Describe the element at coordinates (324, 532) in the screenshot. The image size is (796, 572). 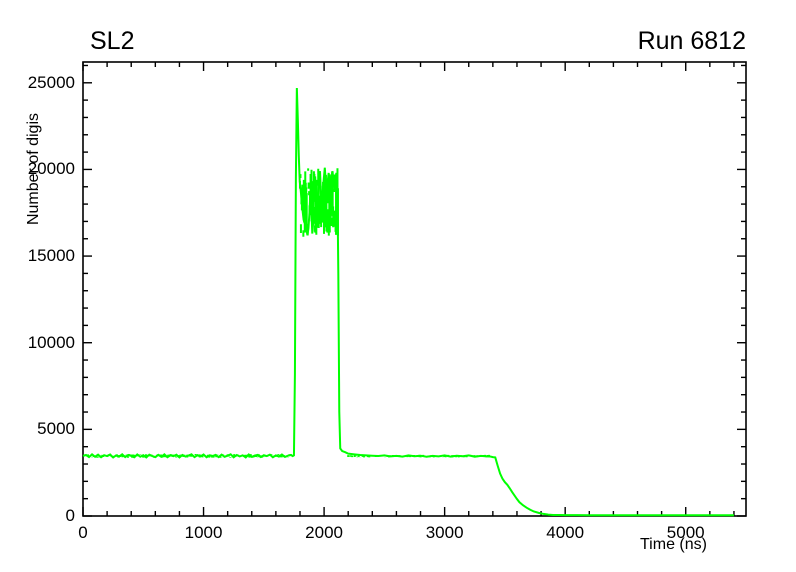
I see `x-tick-label: 2000` at that location.